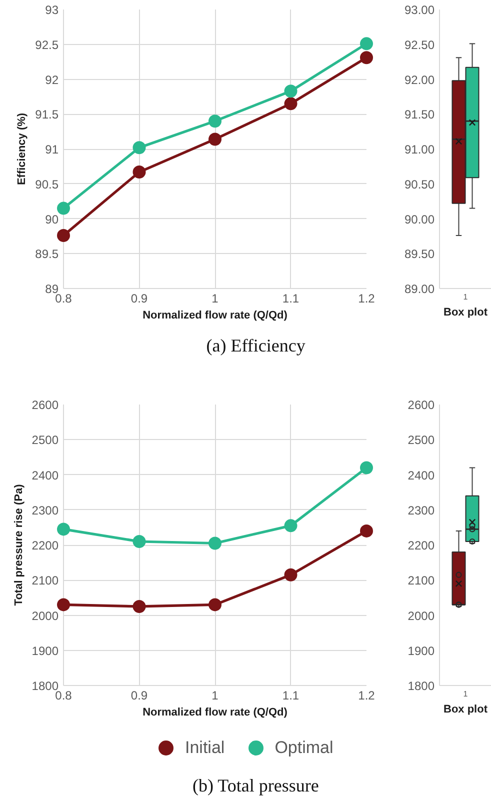 This screenshot has width=491, height=805. What do you see at coordinates (419, 79) in the screenshot?
I see `y-tick-label: 92.00` at bounding box center [419, 79].